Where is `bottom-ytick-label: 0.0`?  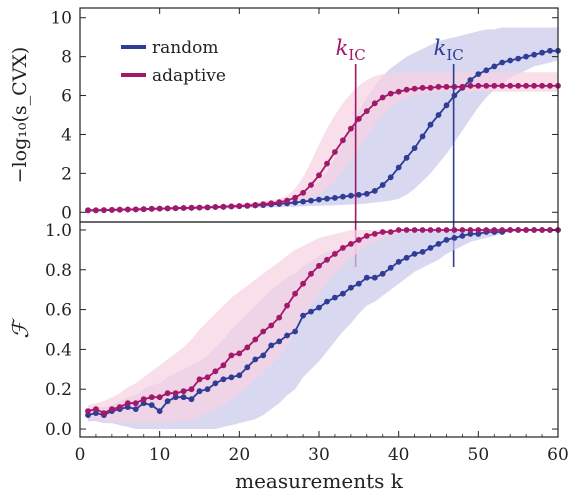
bottom-ytick-label: 0.0 is located at coordinates (58, 430).